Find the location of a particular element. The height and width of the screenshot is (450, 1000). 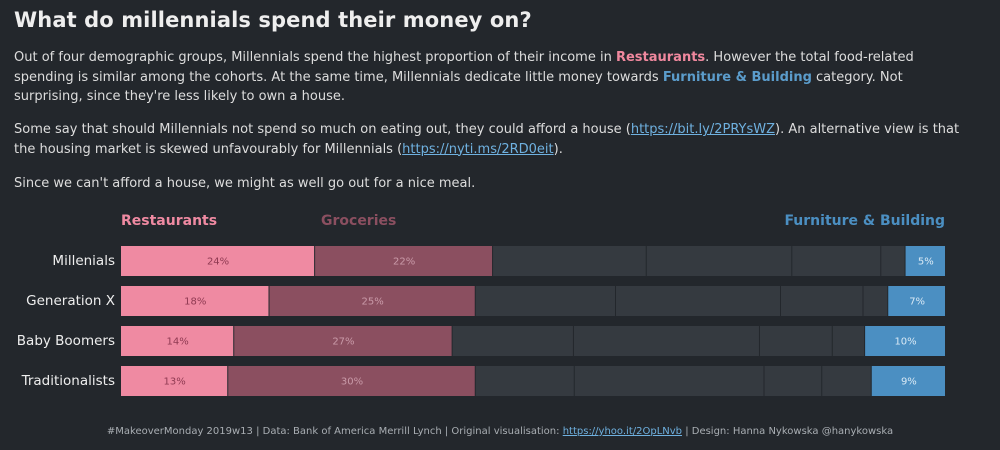

data-label-furniture-building-millenials: 5% is located at coordinates (926, 262).